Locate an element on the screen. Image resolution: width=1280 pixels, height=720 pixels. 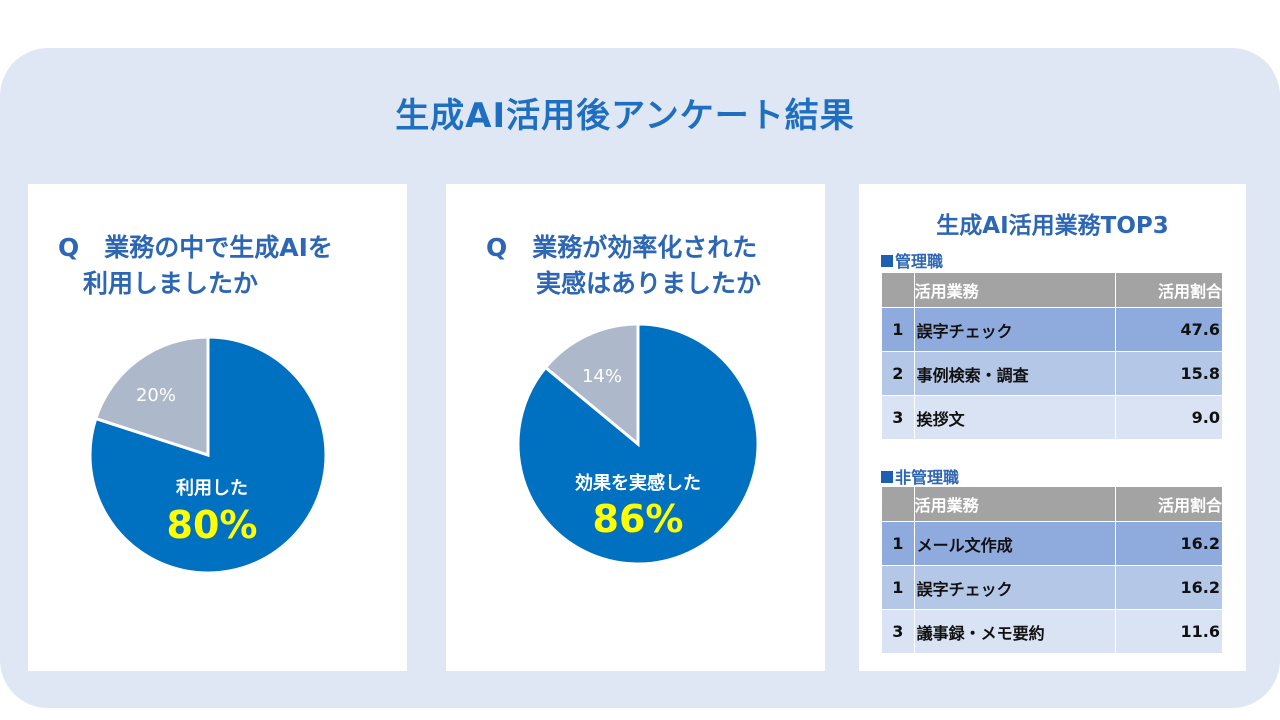
question-line-1: Q 業務が効率化された is located at coordinates (622, 247).